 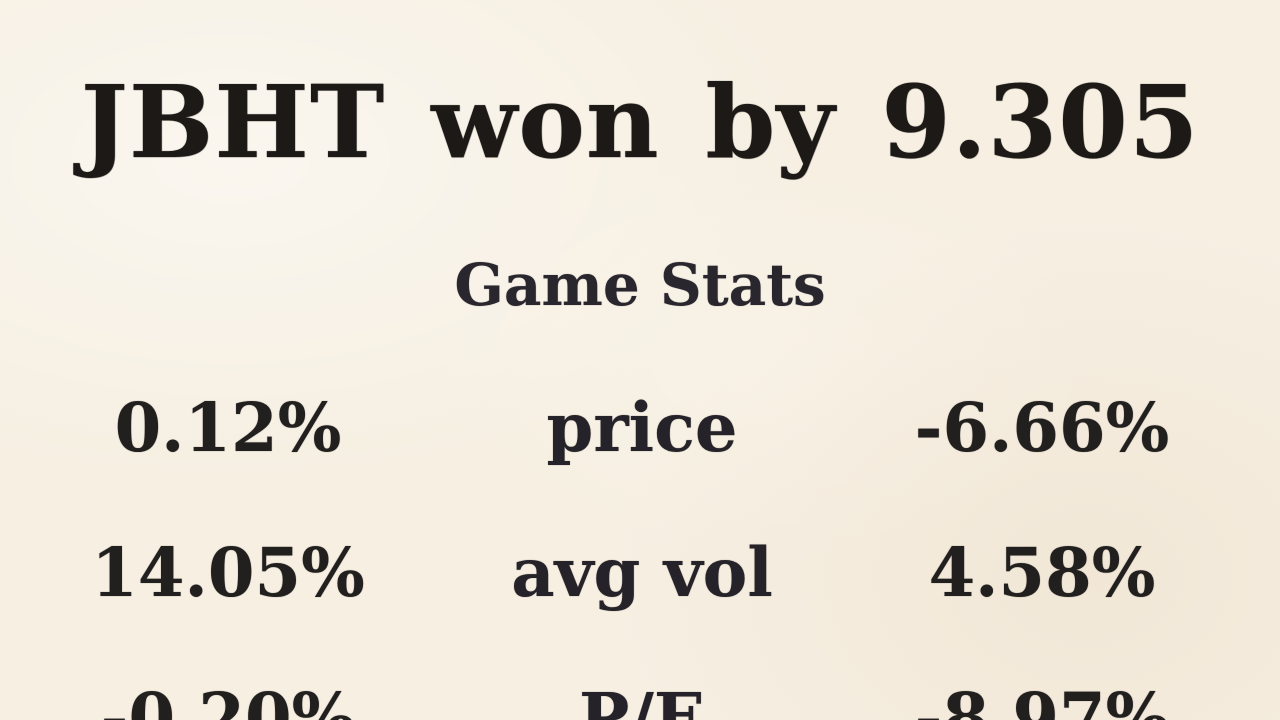 What do you see at coordinates (640, 122) in the screenshot?
I see `result-title: JBHT won by 9.305` at bounding box center [640, 122].